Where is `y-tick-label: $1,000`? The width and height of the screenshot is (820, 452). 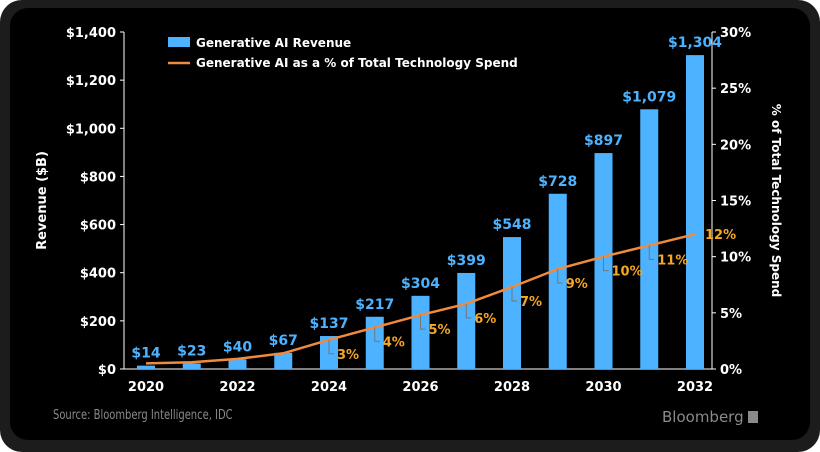
y-tick-label: $1,000 is located at coordinates (91, 129).